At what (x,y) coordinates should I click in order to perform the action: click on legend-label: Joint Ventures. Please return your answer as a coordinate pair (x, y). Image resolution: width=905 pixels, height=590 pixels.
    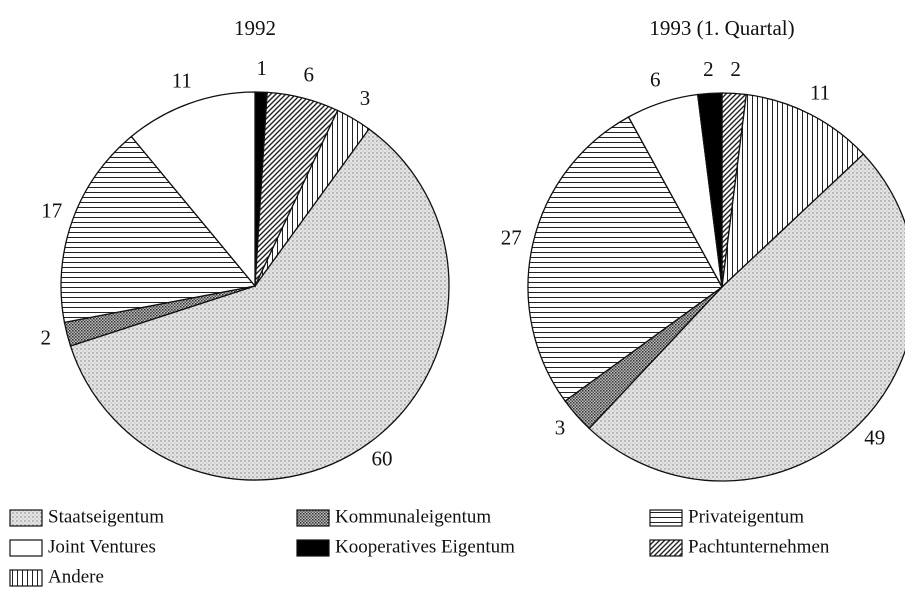
    Looking at the image, I should click on (102, 546).